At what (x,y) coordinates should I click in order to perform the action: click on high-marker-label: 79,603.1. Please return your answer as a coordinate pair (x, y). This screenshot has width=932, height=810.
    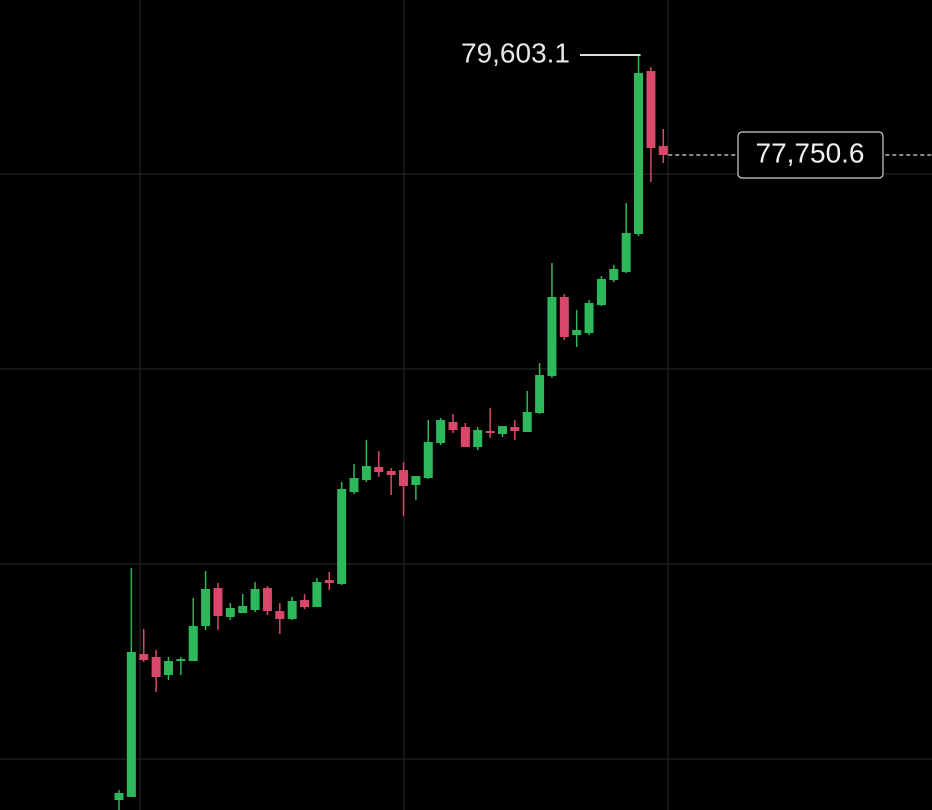
    Looking at the image, I should click on (515, 52).